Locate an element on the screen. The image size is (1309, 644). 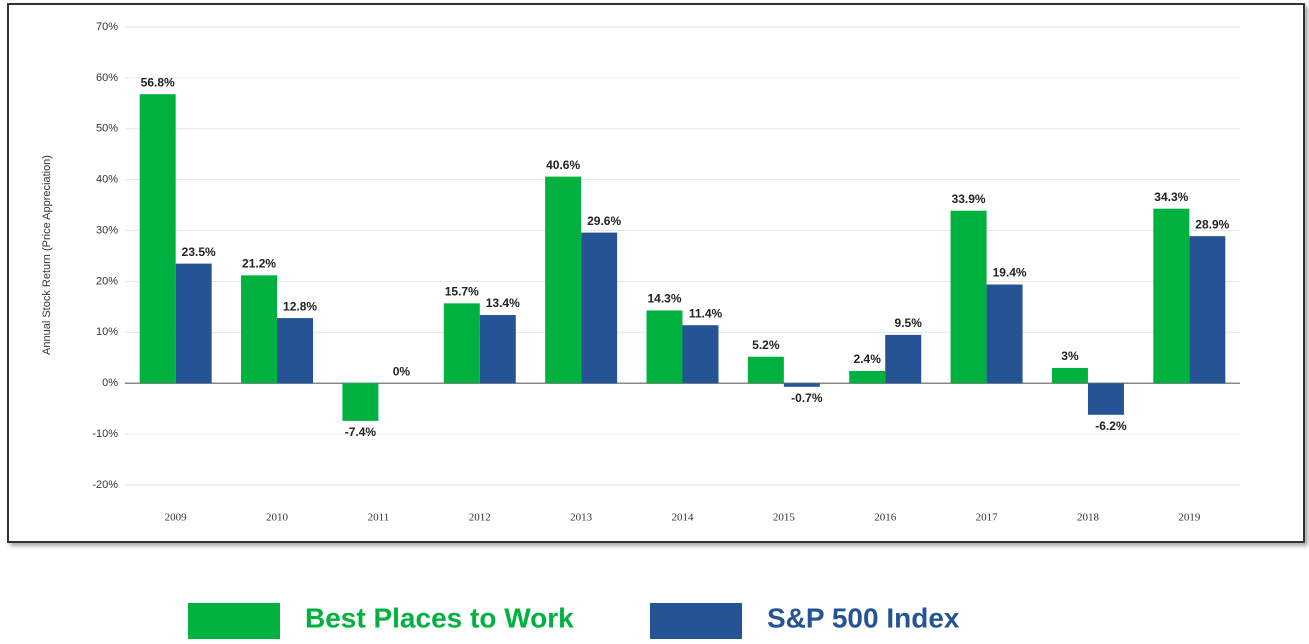
data-label: -0.7% is located at coordinates (807, 398).